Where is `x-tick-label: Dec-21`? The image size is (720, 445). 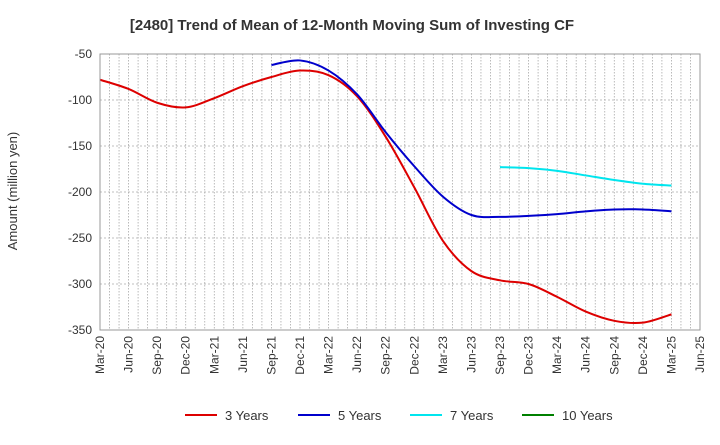 x-tick-label: Dec-21 is located at coordinates (300, 355).